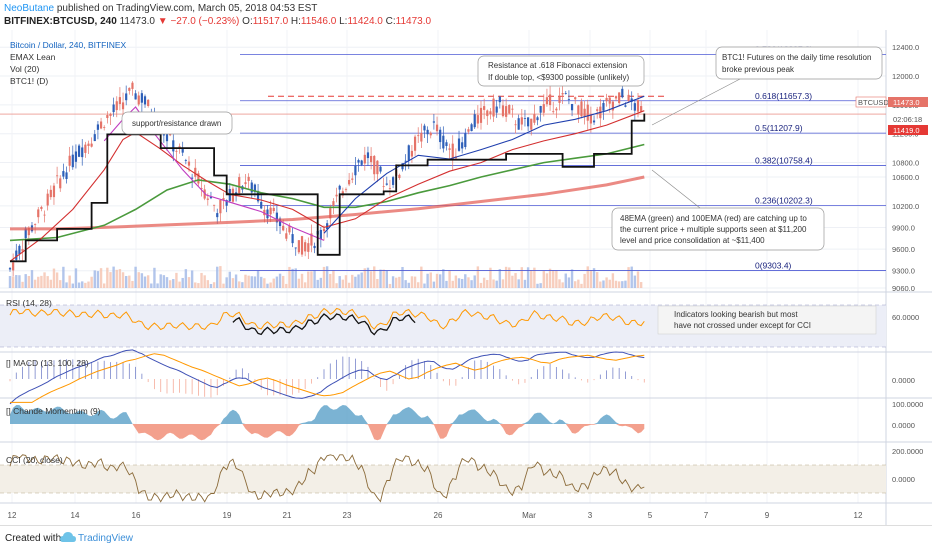  I want to click on symbol-tag-box, so click(871, 102).